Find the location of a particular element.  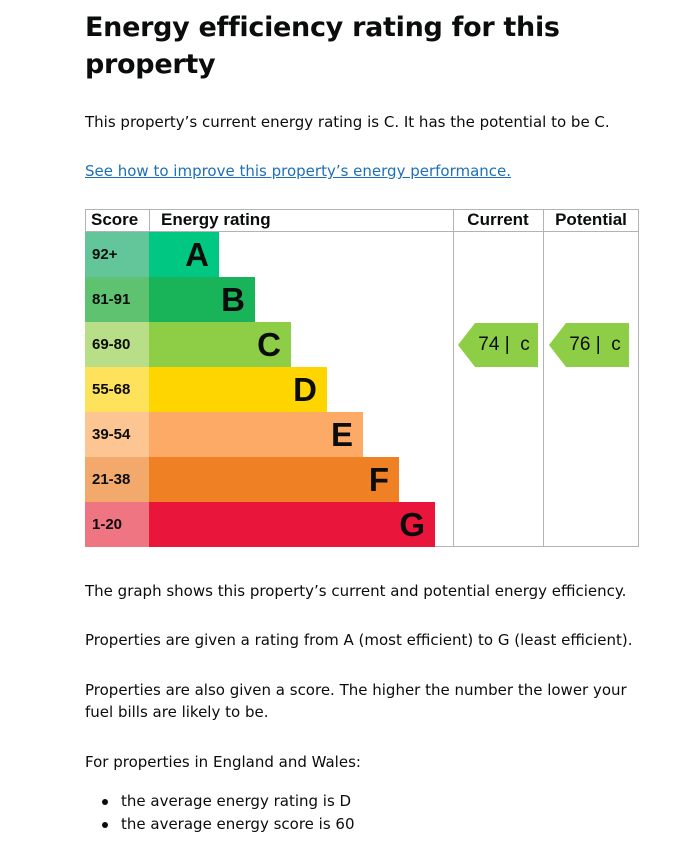

potential-column-header: Potential is located at coordinates (591, 219).